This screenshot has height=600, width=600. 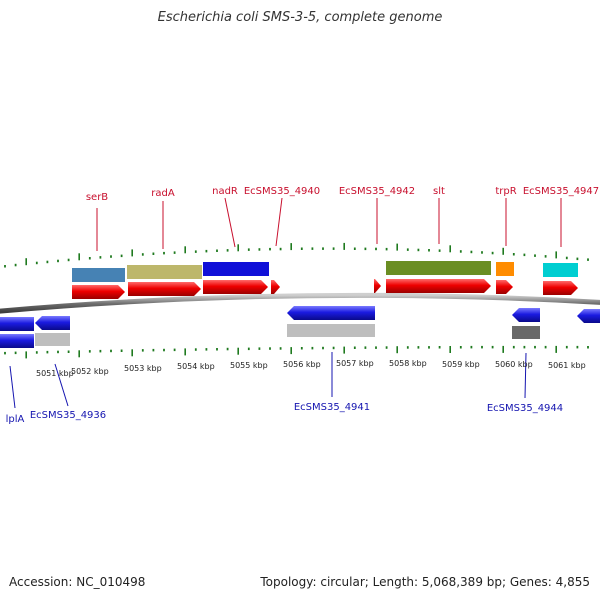 What do you see at coordinates (504, 287) in the screenshot?
I see `gene-arrow-trpR` at bounding box center [504, 287].